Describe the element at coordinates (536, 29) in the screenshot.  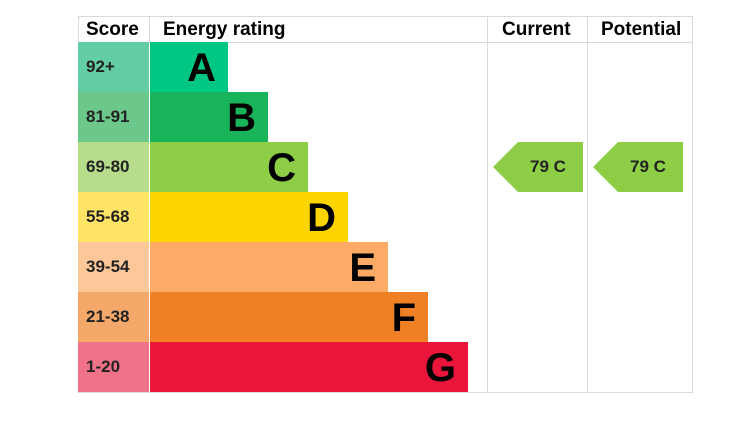
I see `current-header: Current` at that location.